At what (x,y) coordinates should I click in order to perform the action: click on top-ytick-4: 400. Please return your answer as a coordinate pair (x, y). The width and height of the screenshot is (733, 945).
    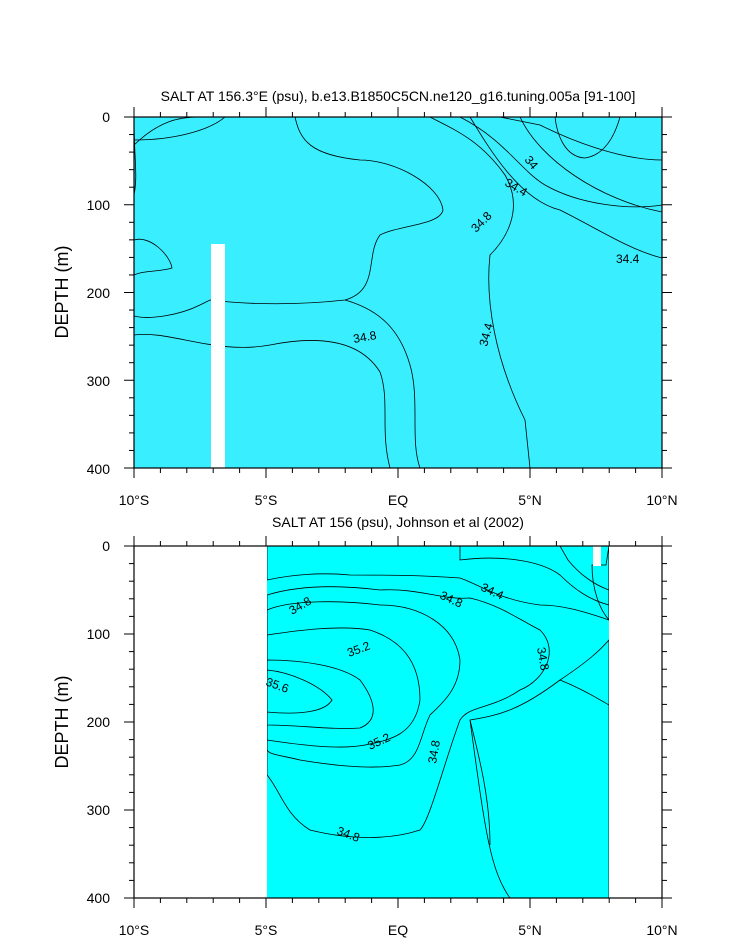
    Looking at the image, I should click on (99, 469).